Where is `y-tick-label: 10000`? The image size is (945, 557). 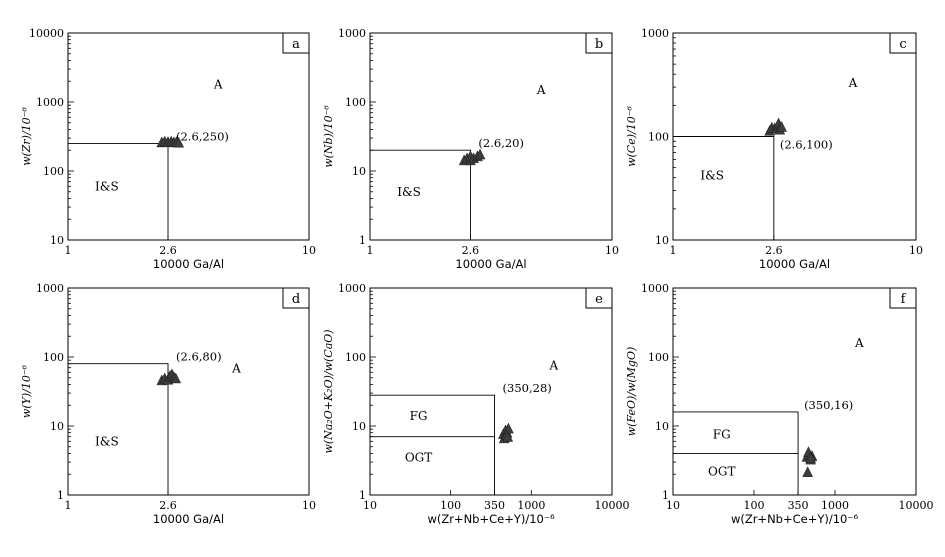
y-tick-label: 10000 is located at coordinates (46, 33).